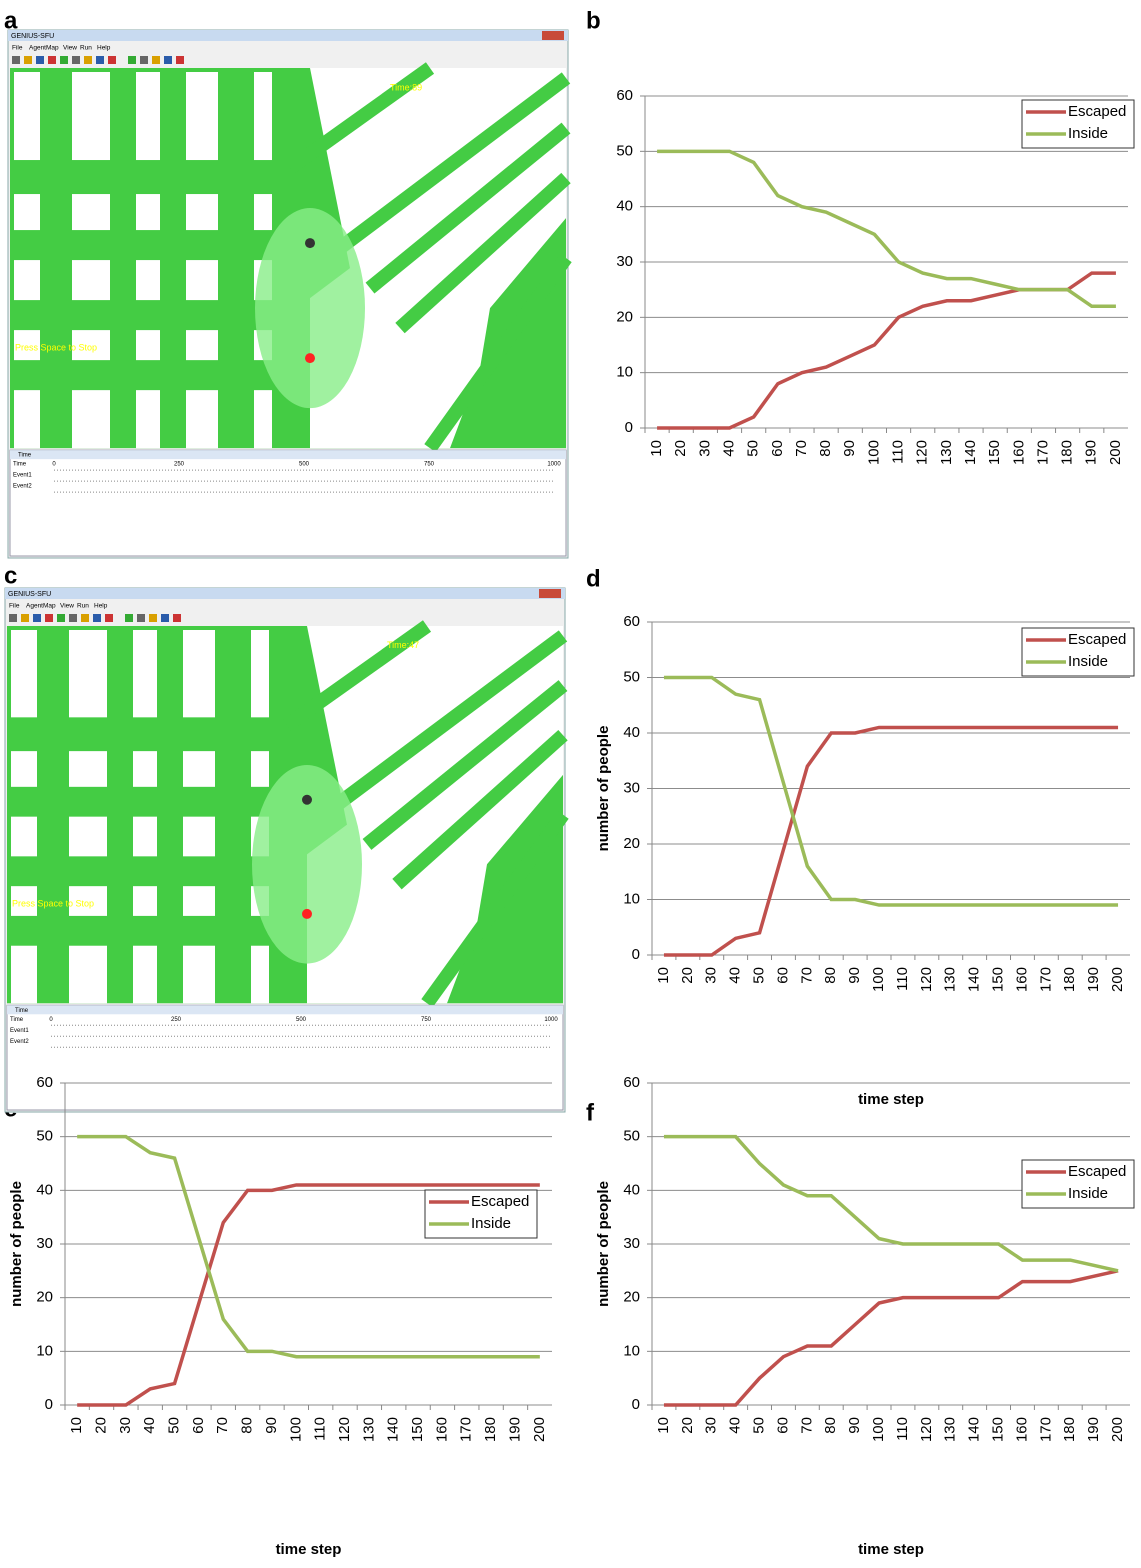 This screenshot has width=1141, height=1568. What do you see at coordinates (52, 48) in the screenshot?
I see `menu-item: Map` at bounding box center [52, 48].